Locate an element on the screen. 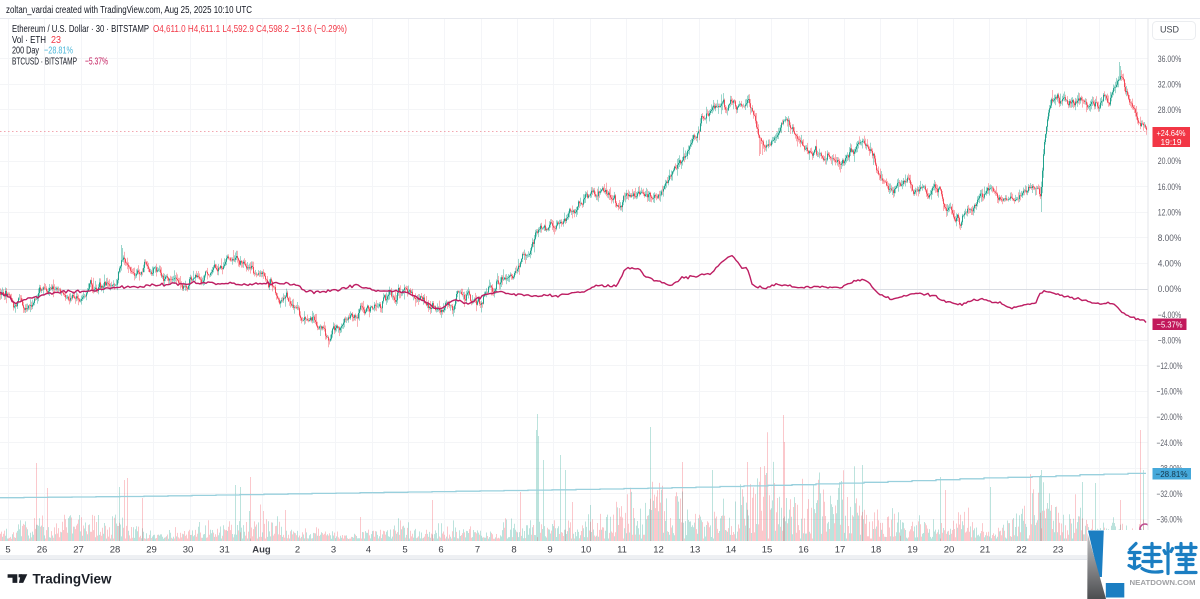 The height and width of the screenshot is (599, 1200). svg-text: Vol · ETH is located at coordinates (29, 40).